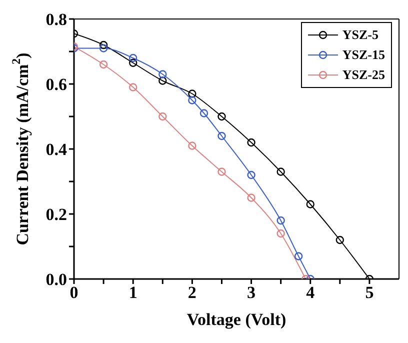  What do you see at coordinates (363, 55) in the screenshot?
I see `legend-label: YSZ-15` at bounding box center [363, 55].